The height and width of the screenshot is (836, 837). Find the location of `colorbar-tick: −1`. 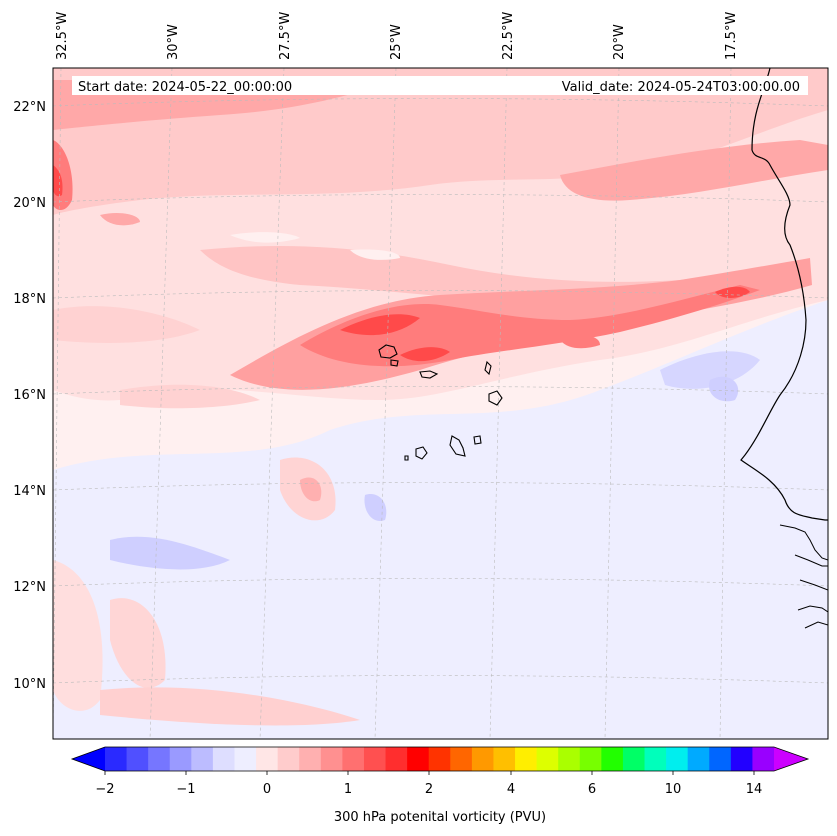

colorbar-tick: −1 is located at coordinates (185, 789).